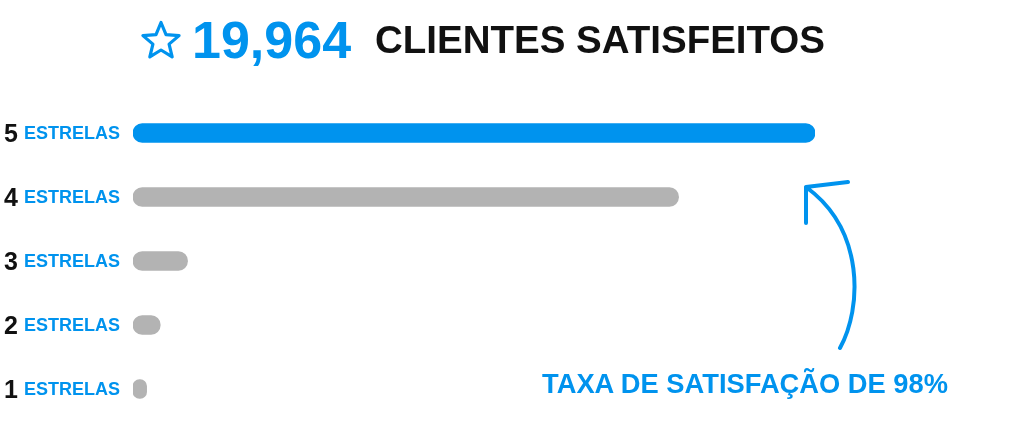 The height and width of the screenshot is (423, 1024). I want to click on y-tick-label: 3 ESTRELAS, so click(62, 260).